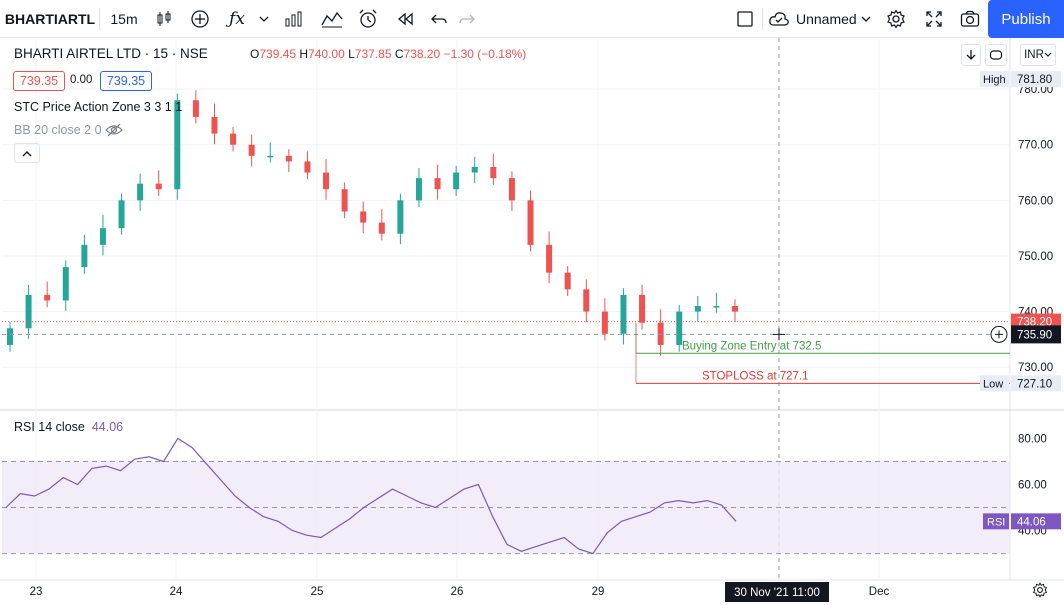  What do you see at coordinates (1035, 90) in the screenshot?
I see `price-tick-label: 780.00` at bounding box center [1035, 90].